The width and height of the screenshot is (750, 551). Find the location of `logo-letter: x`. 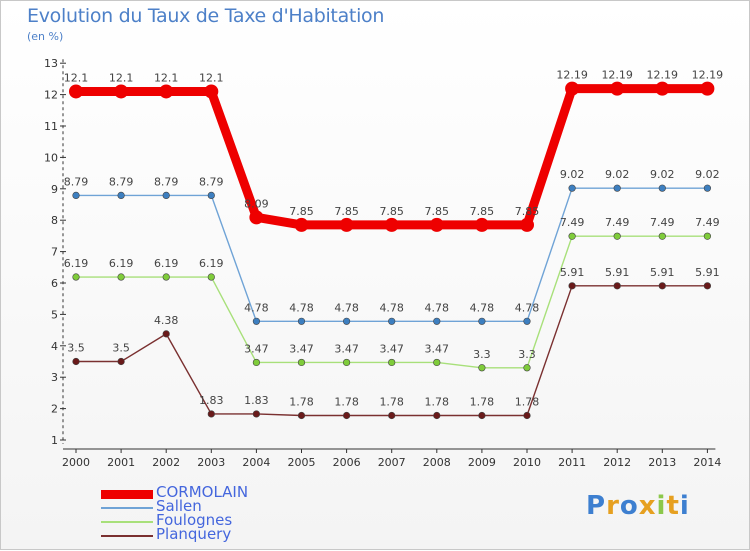

logo-letter: x is located at coordinates (647, 506).